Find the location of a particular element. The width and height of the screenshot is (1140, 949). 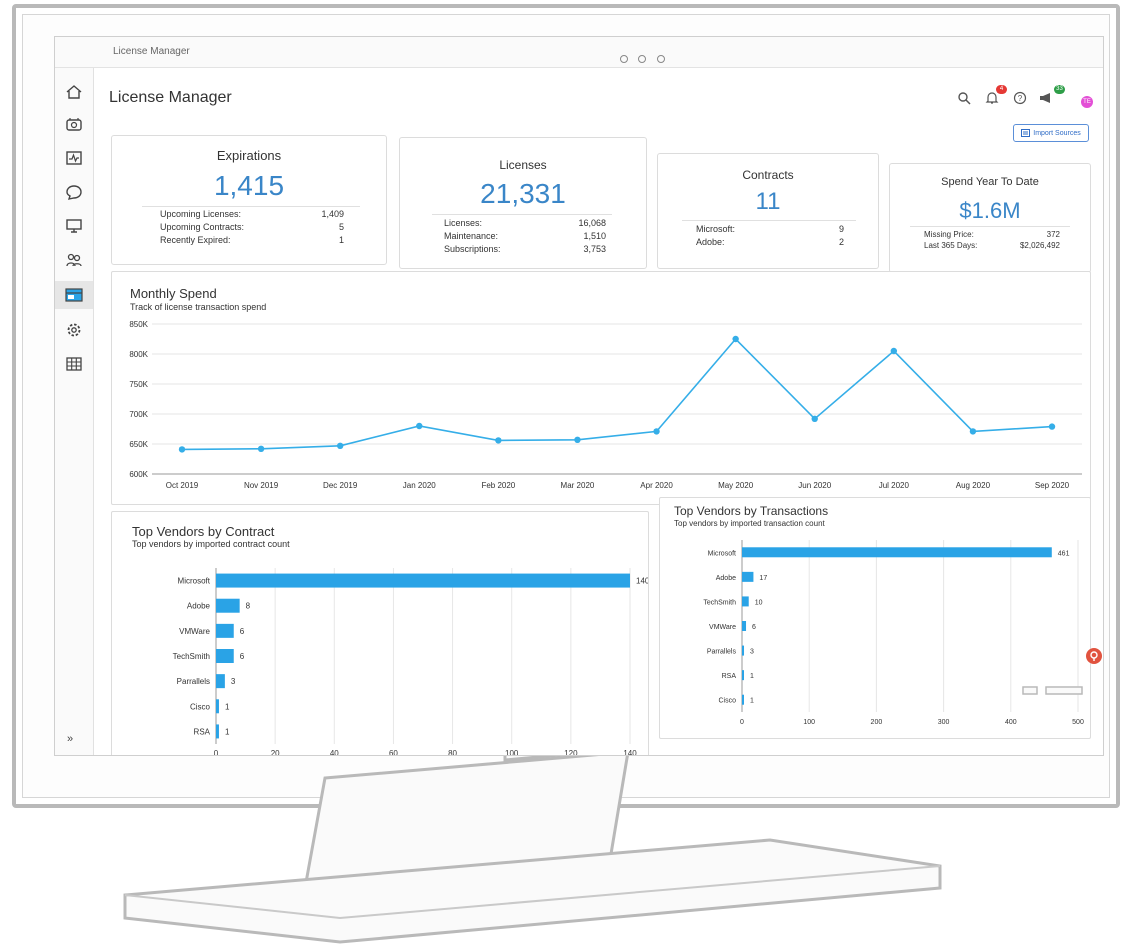

data-label: 8 is located at coordinates (248, 606).